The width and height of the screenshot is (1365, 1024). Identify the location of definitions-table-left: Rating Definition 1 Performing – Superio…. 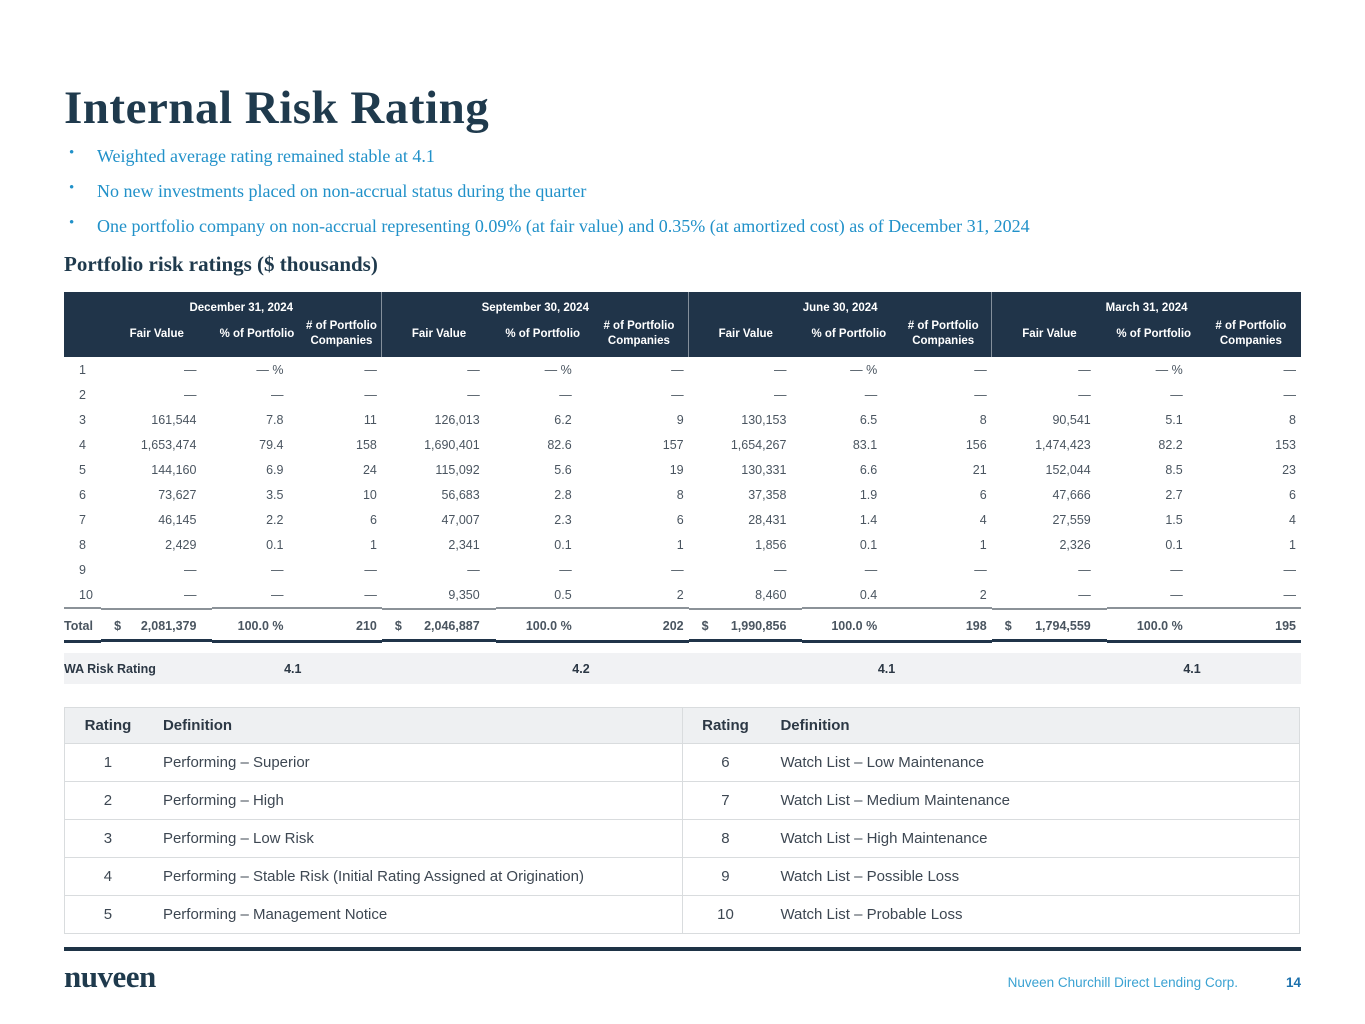
(373, 821).